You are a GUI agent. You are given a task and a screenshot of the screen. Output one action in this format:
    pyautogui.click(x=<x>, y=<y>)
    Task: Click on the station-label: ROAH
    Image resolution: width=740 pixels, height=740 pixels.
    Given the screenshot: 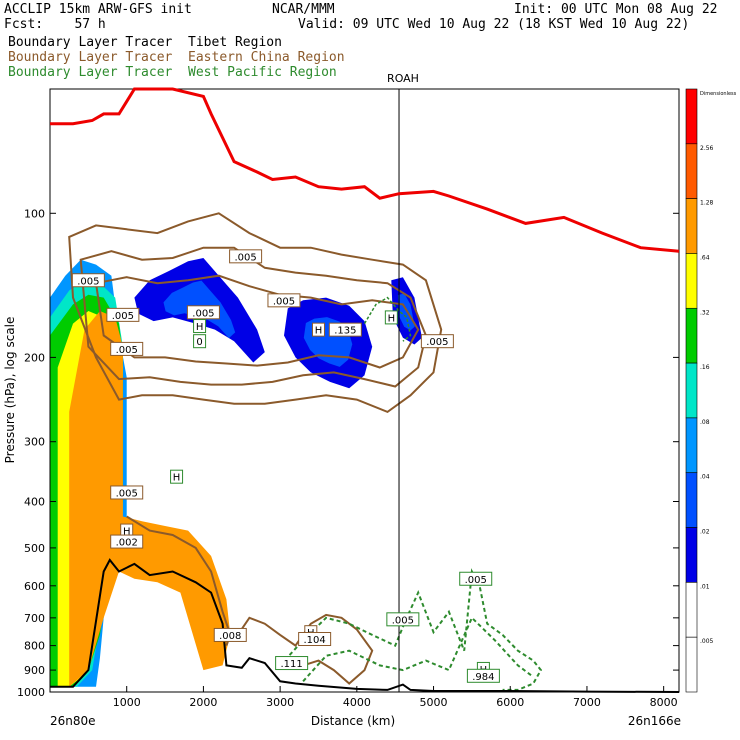 What is the action you would take?
    pyautogui.click(x=403, y=78)
    